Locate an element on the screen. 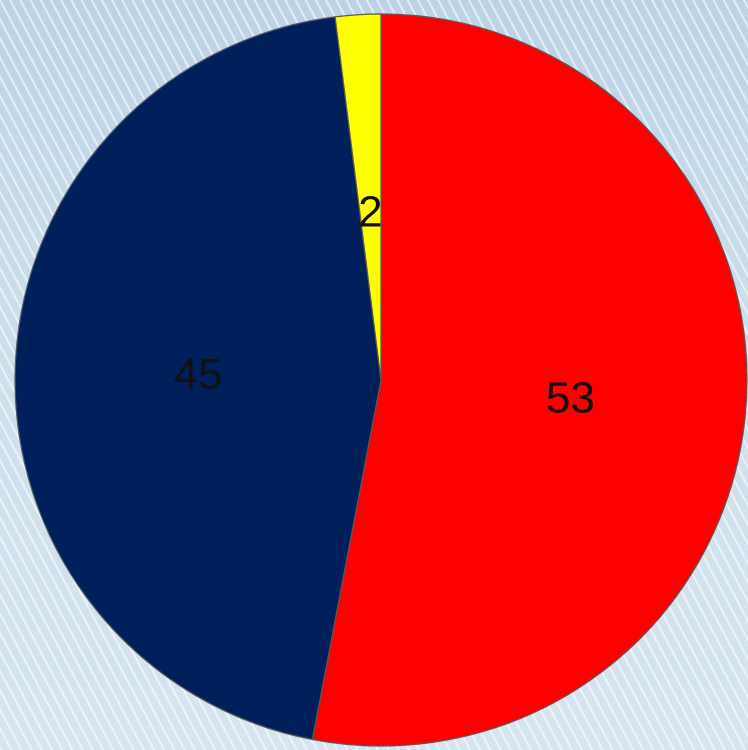 This screenshot has height=750, width=748. pie-label-45: 45 is located at coordinates (198, 374).